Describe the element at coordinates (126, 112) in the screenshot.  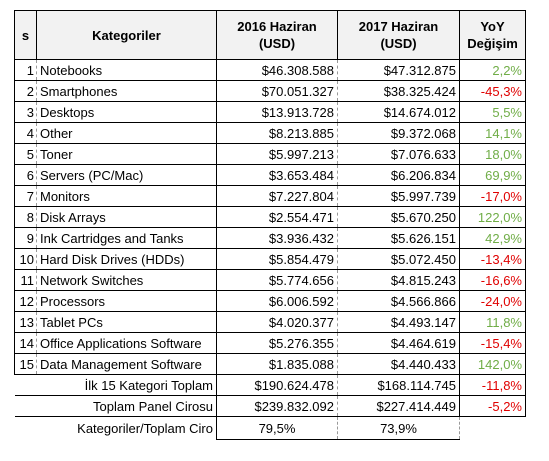
I see `table-cell: Desktops` at that location.